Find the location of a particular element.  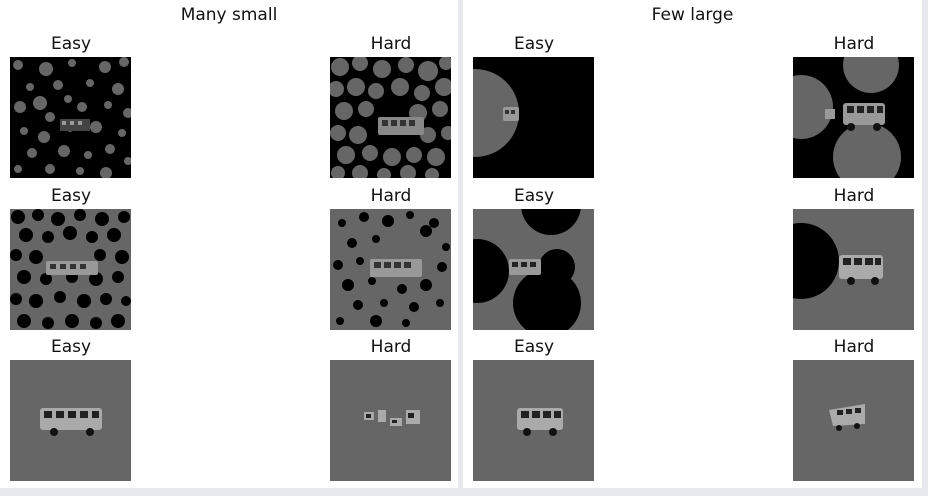

panel-title: Many small is located at coordinates (229, 15).